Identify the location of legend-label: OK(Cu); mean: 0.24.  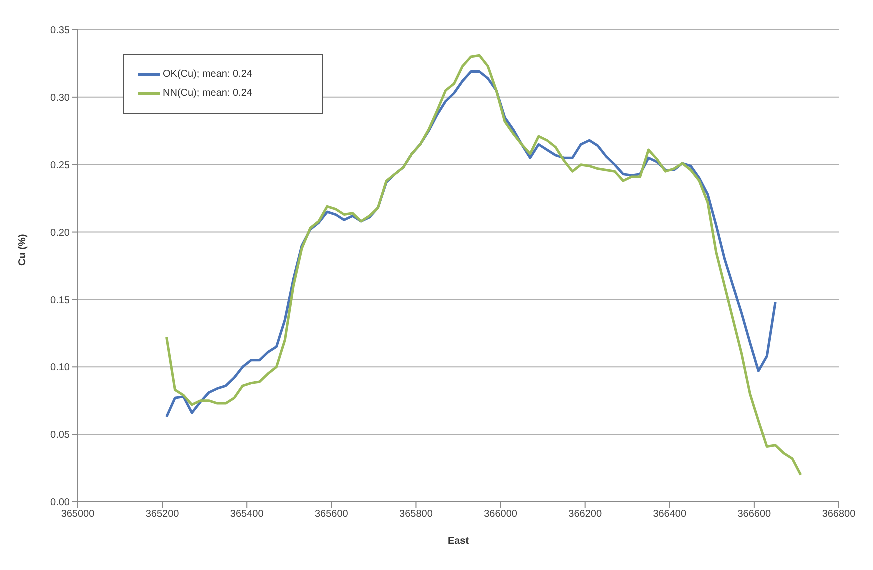
(207, 74).